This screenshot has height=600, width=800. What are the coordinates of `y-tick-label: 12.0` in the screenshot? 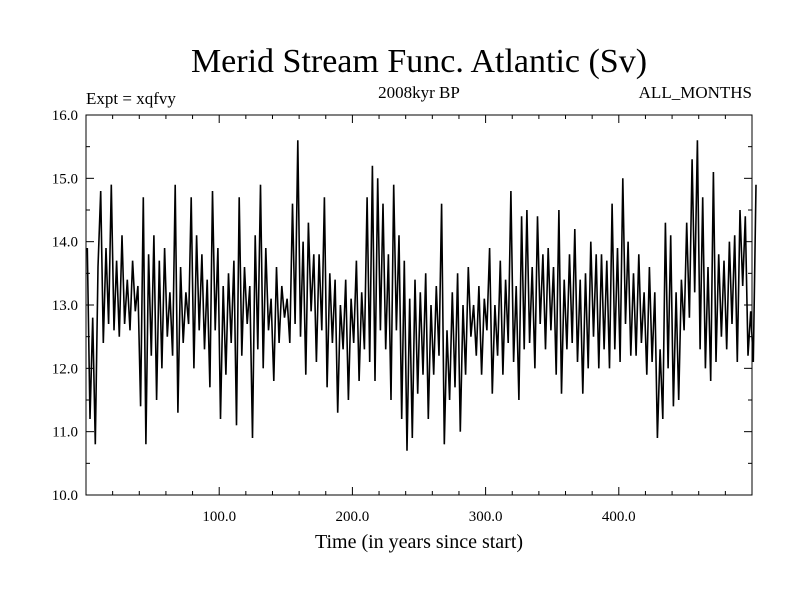 It's located at (65, 369).